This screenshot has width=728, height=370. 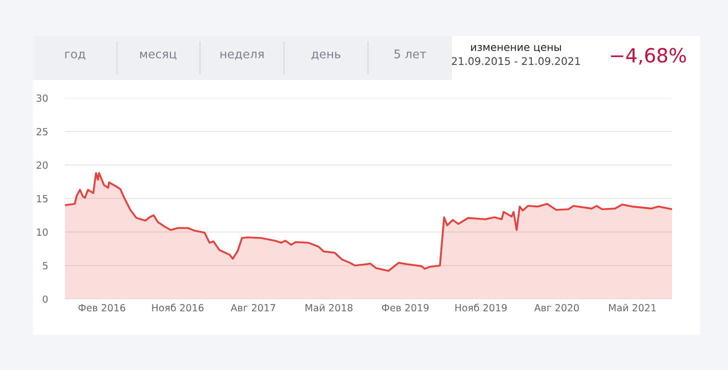 I want to click on x-tick-label: Фев 2016, so click(x=102, y=308).